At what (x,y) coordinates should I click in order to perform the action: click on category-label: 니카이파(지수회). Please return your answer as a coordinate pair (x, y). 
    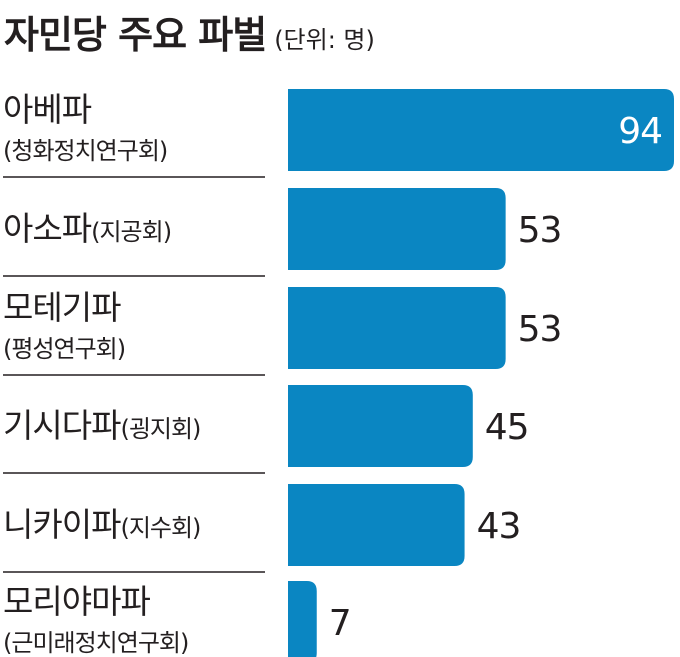
    Looking at the image, I should click on (101, 524).